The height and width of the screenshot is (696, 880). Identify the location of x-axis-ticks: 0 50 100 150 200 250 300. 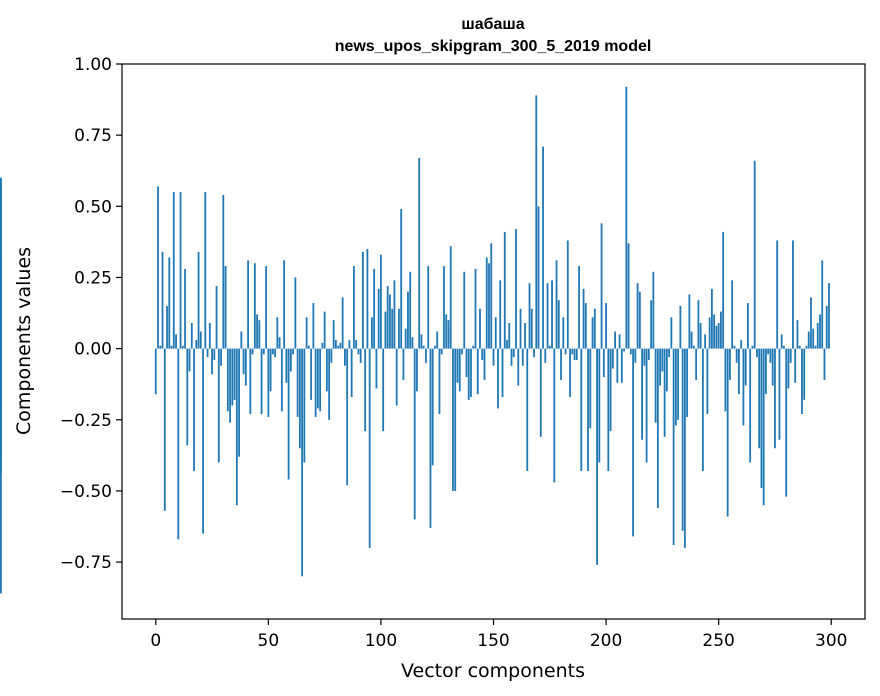
(498, 635).